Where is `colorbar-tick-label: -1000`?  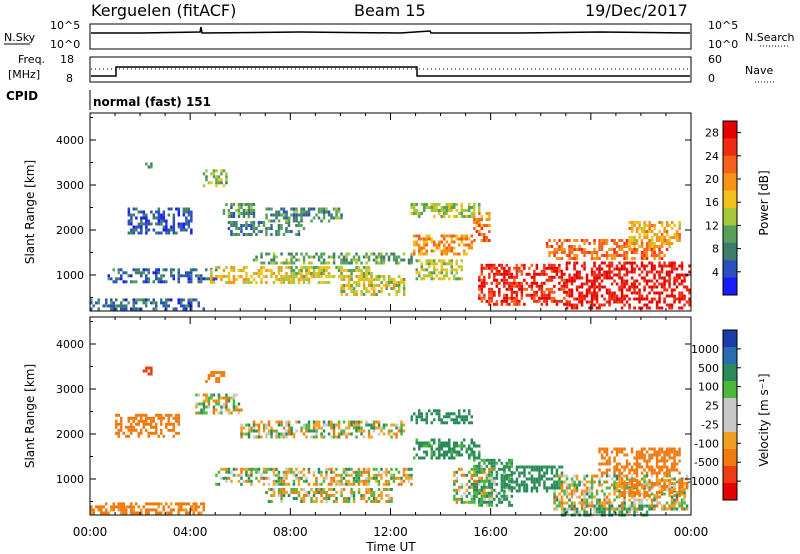 colorbar-tick-label: -1000 is located at coordinates (703, 481).